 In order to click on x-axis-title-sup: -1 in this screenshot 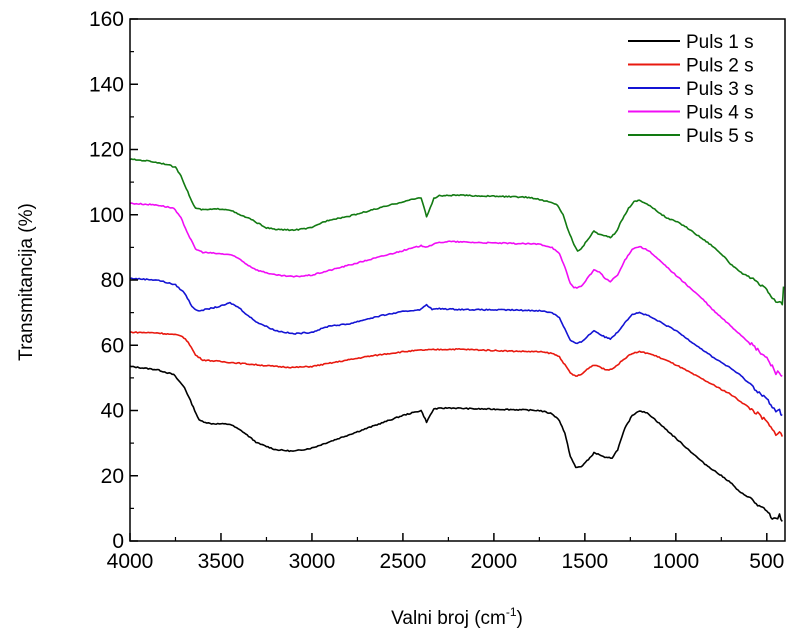, I will do `click(511, 612)`.